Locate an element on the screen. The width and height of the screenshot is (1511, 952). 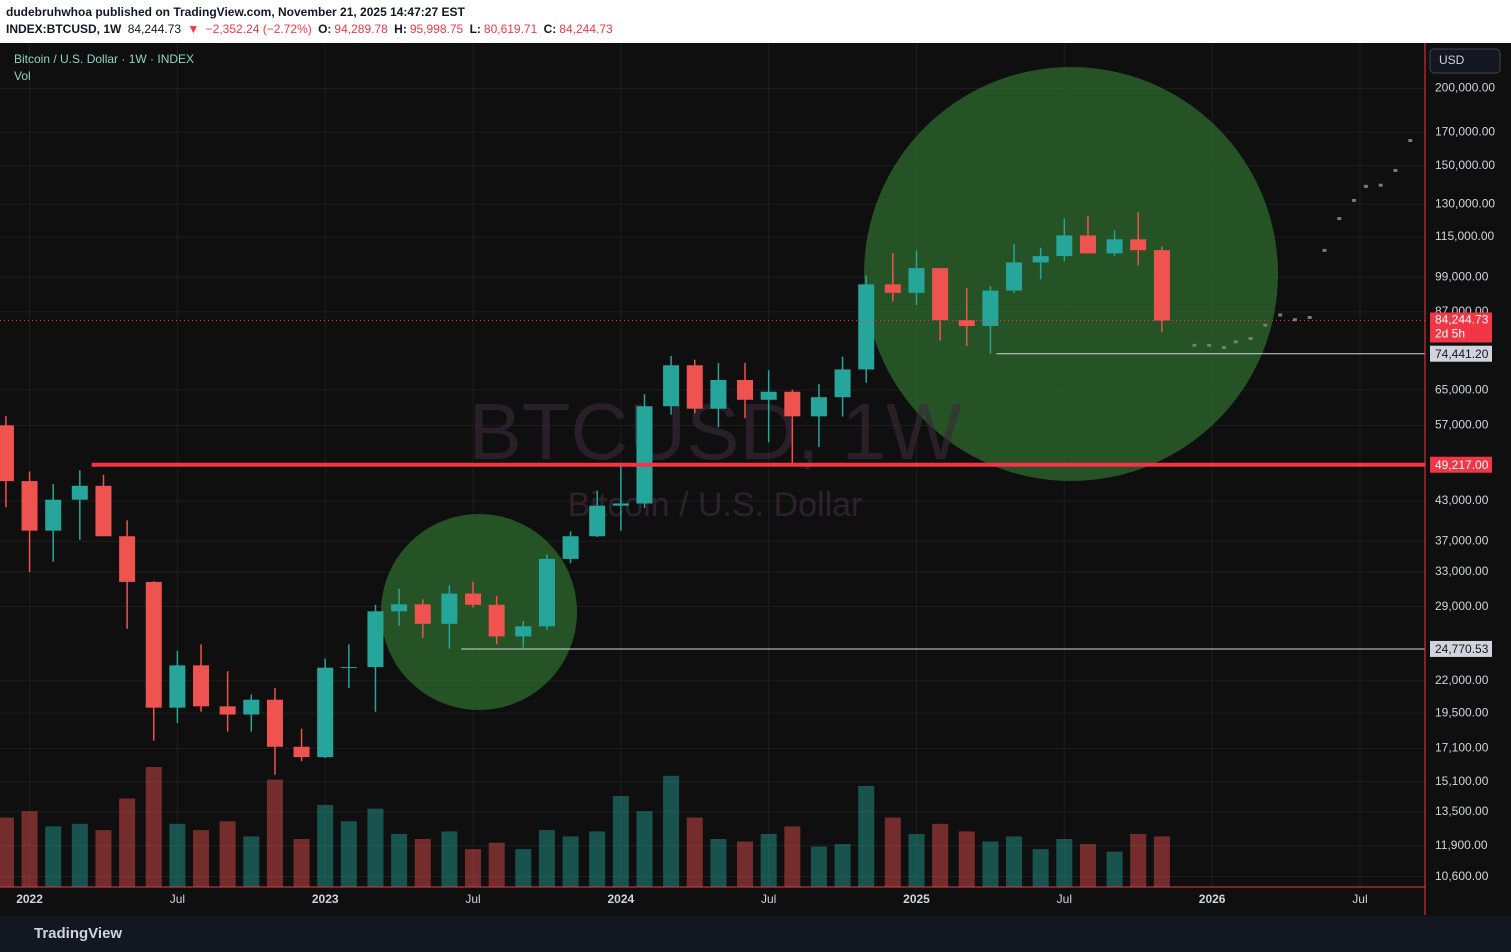
change-arrow: ▼ is located at coordinates (193, 29).